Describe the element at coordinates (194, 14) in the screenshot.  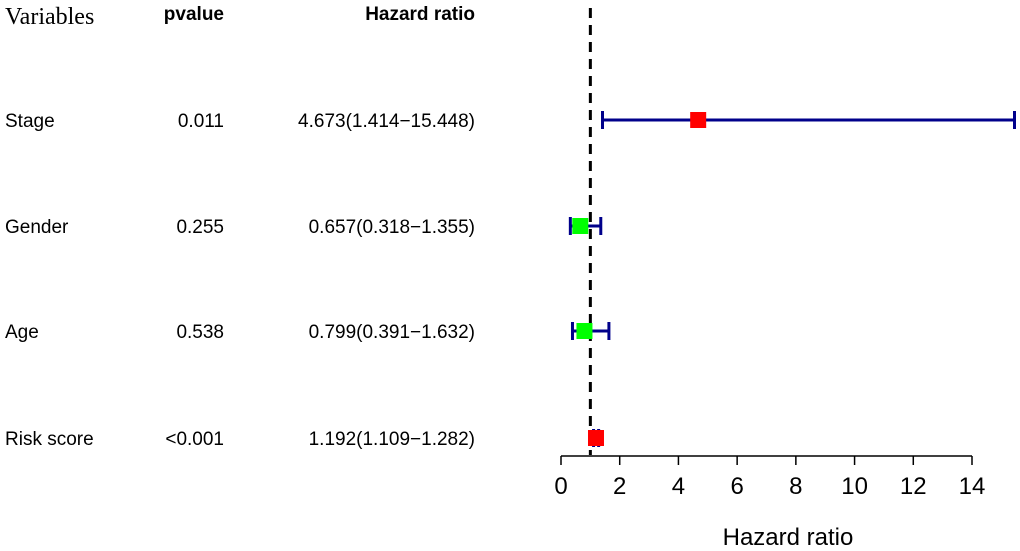
I see `header-pvalue: pvalue` at that location.